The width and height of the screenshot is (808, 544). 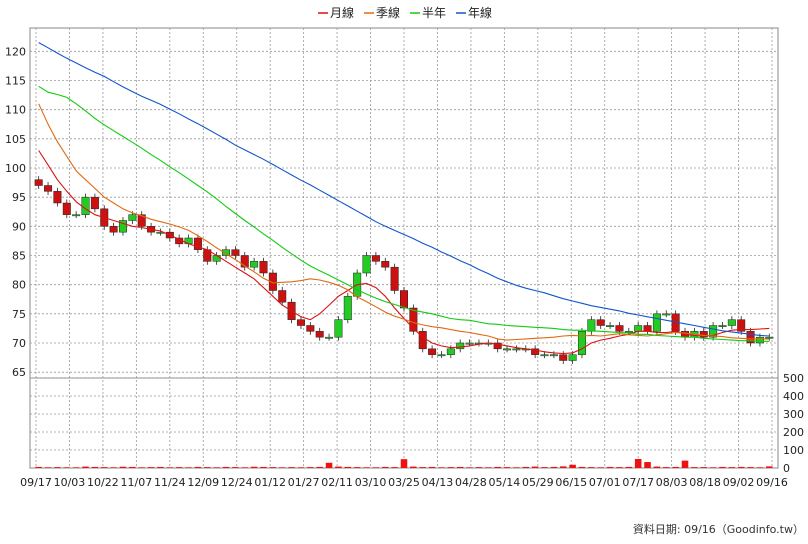 What do you see at coordinates (19, 197) in the screenshot?
I see `price-tick-label: 95` at bounding box center [19, 197].